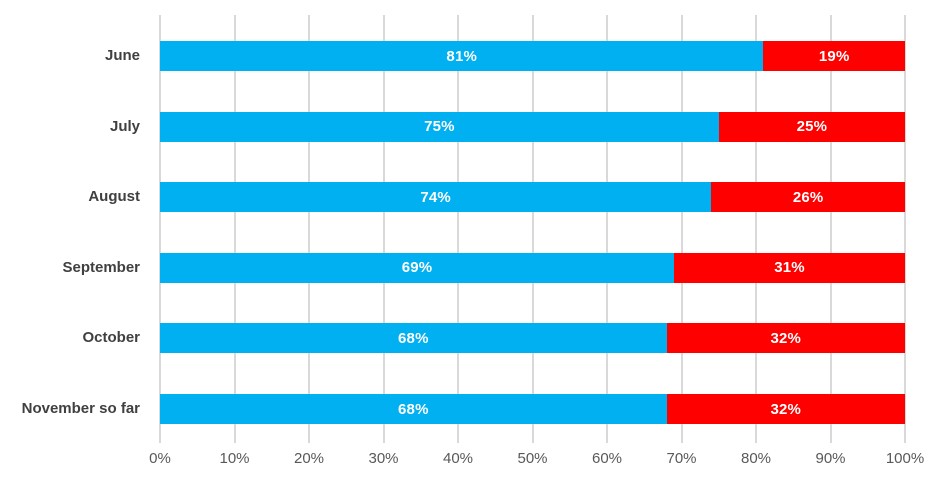 This screenshot has width=942, height=491. I want to click on category-label-september: September, so click(101, 267).